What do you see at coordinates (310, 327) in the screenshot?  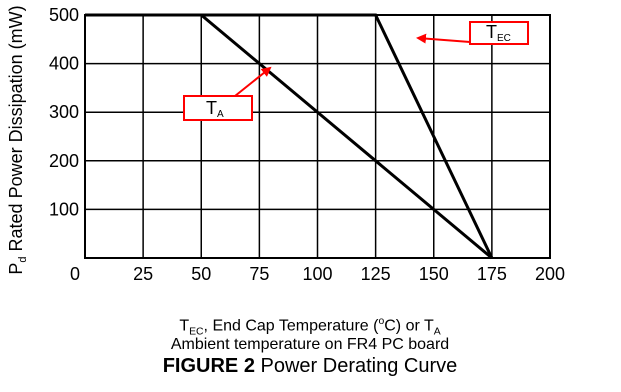 I see `x-axis-label: TEC, End Cap Temperature (oC) or TA` at bounding box center [310, 327].